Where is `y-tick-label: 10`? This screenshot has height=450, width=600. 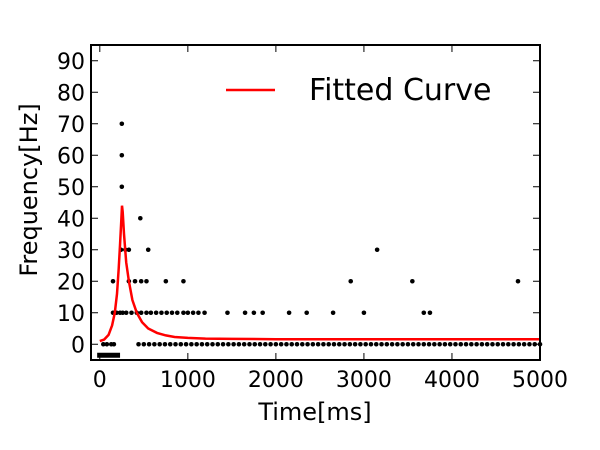
y-tick-label: 10 is located at coordinates (71, 314).